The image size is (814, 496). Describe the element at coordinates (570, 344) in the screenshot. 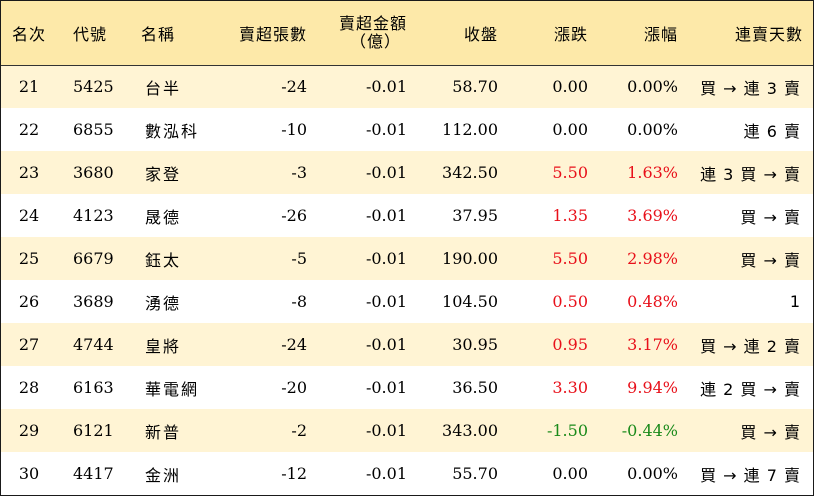

I see `change-cell: 0.95` at that location.